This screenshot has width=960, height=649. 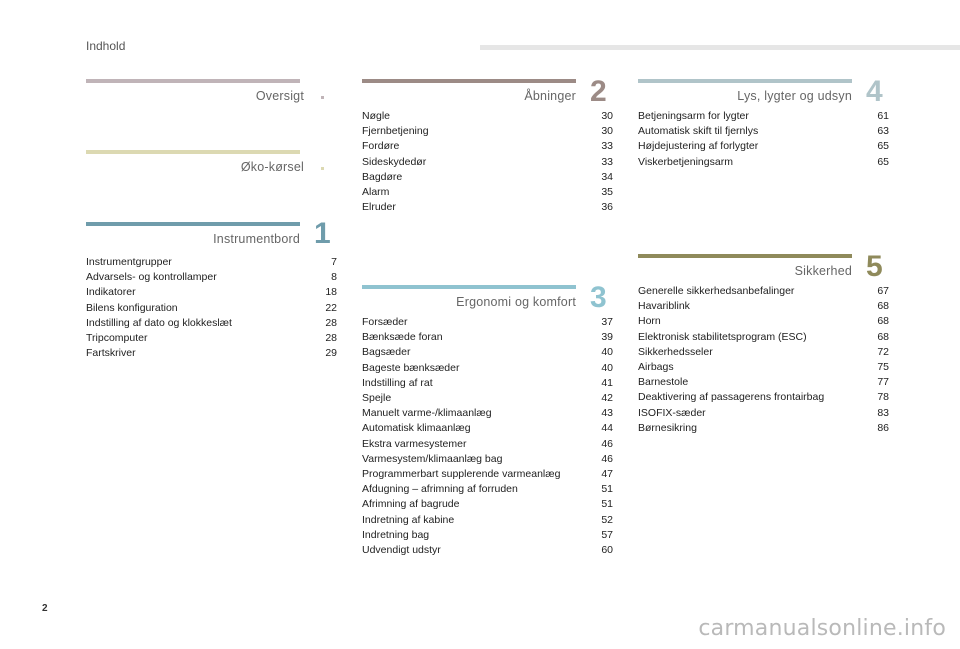 I want to click on toc-entry: Alarm 35, so click(x=487, y=192).